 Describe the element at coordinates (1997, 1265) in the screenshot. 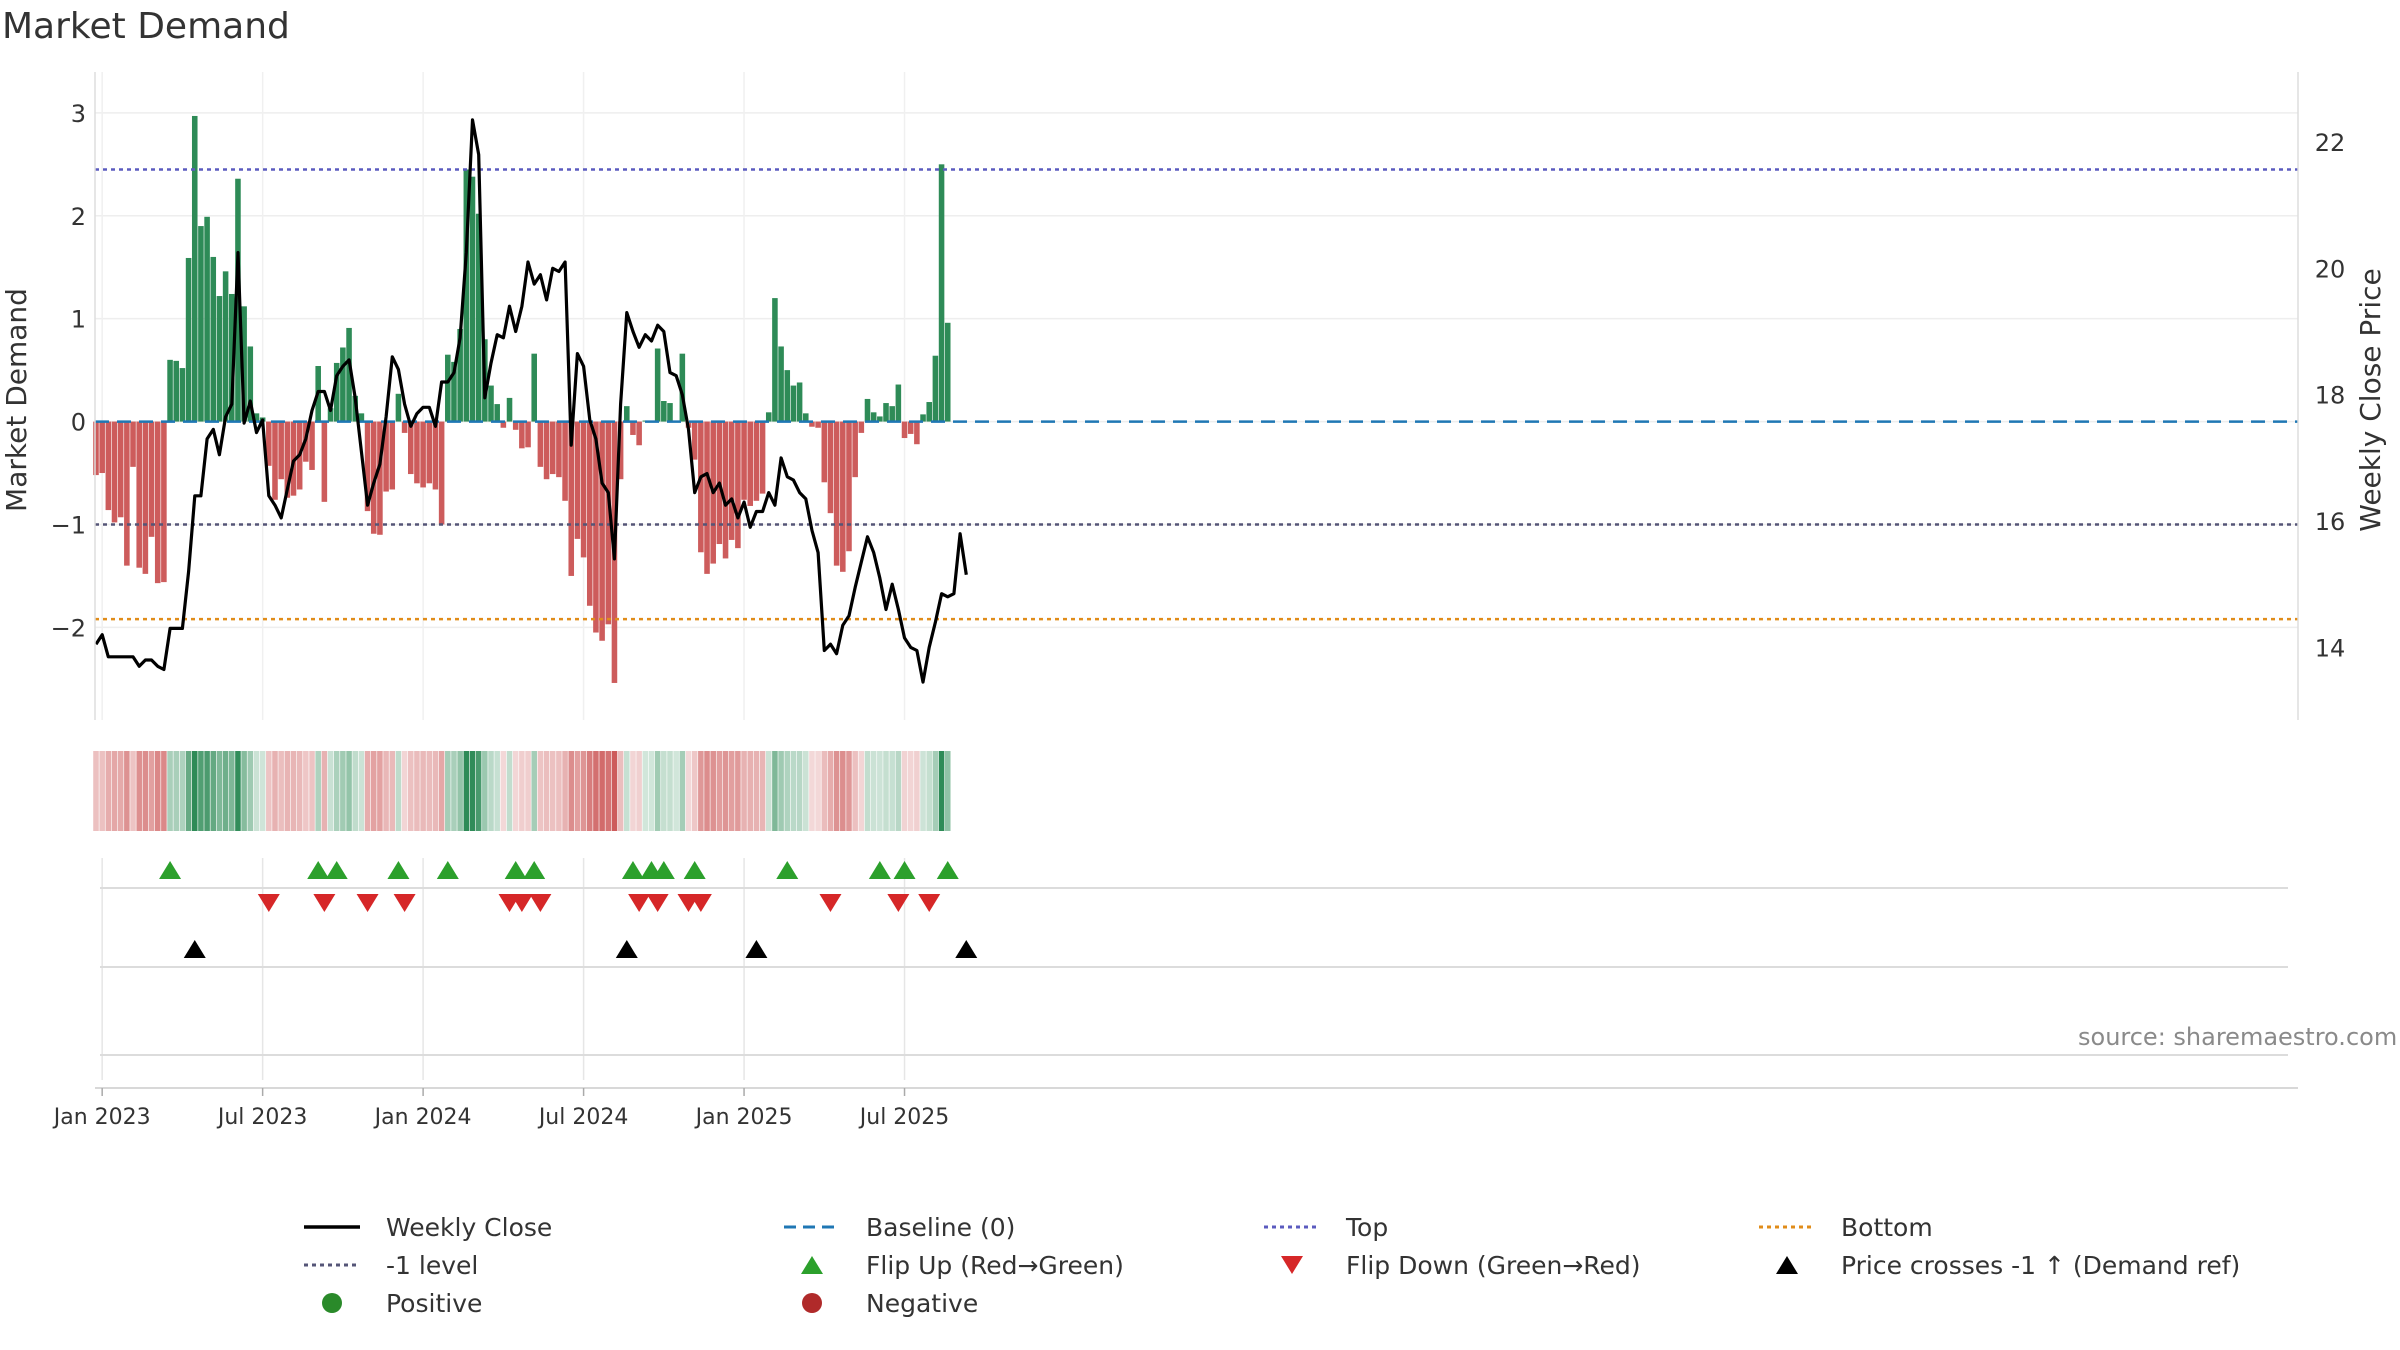

I see `legend-item: Price crosses -1 ↑ (Demand ref)` at that location.